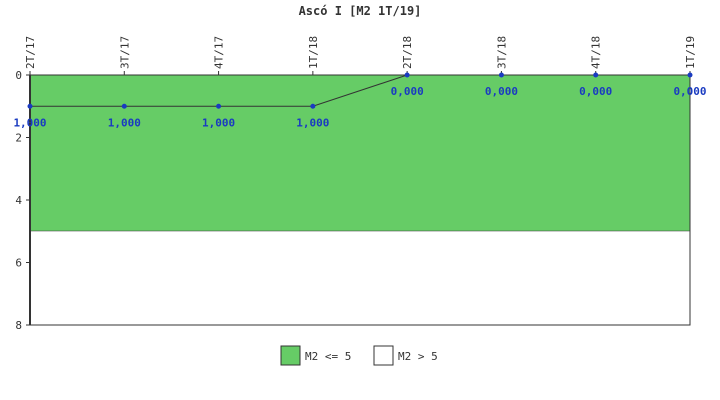 The height and width of the screenshot is (400, 720). What do you see at coordinates (690, 52) in the screenshot?
I see `x-tick-label: 1T/19` at bounding box center [690, 52].